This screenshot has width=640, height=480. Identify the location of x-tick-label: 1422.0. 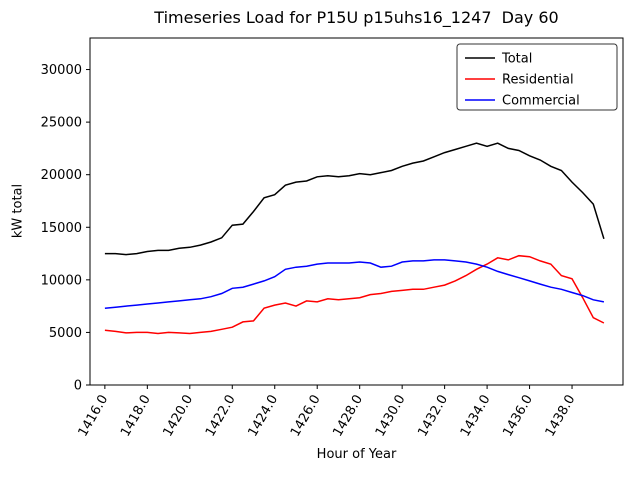
(221, 416).